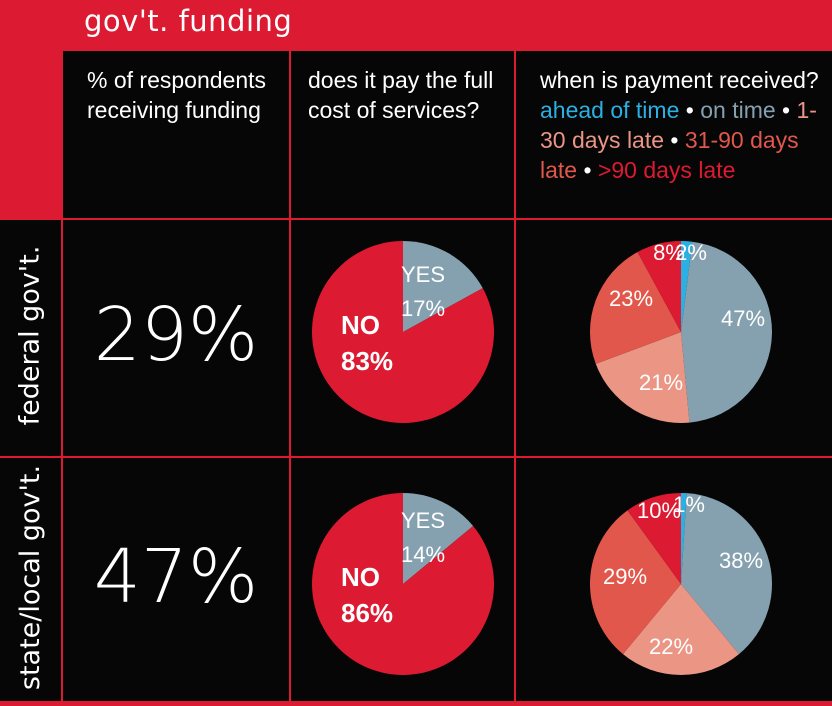 Image resolution: width=832 pixels, height=706 pixels. Describe the element at coordinates (678, 125) in the screenshot. I see `legend-entry-1-30: 1-30 days late` at that location.